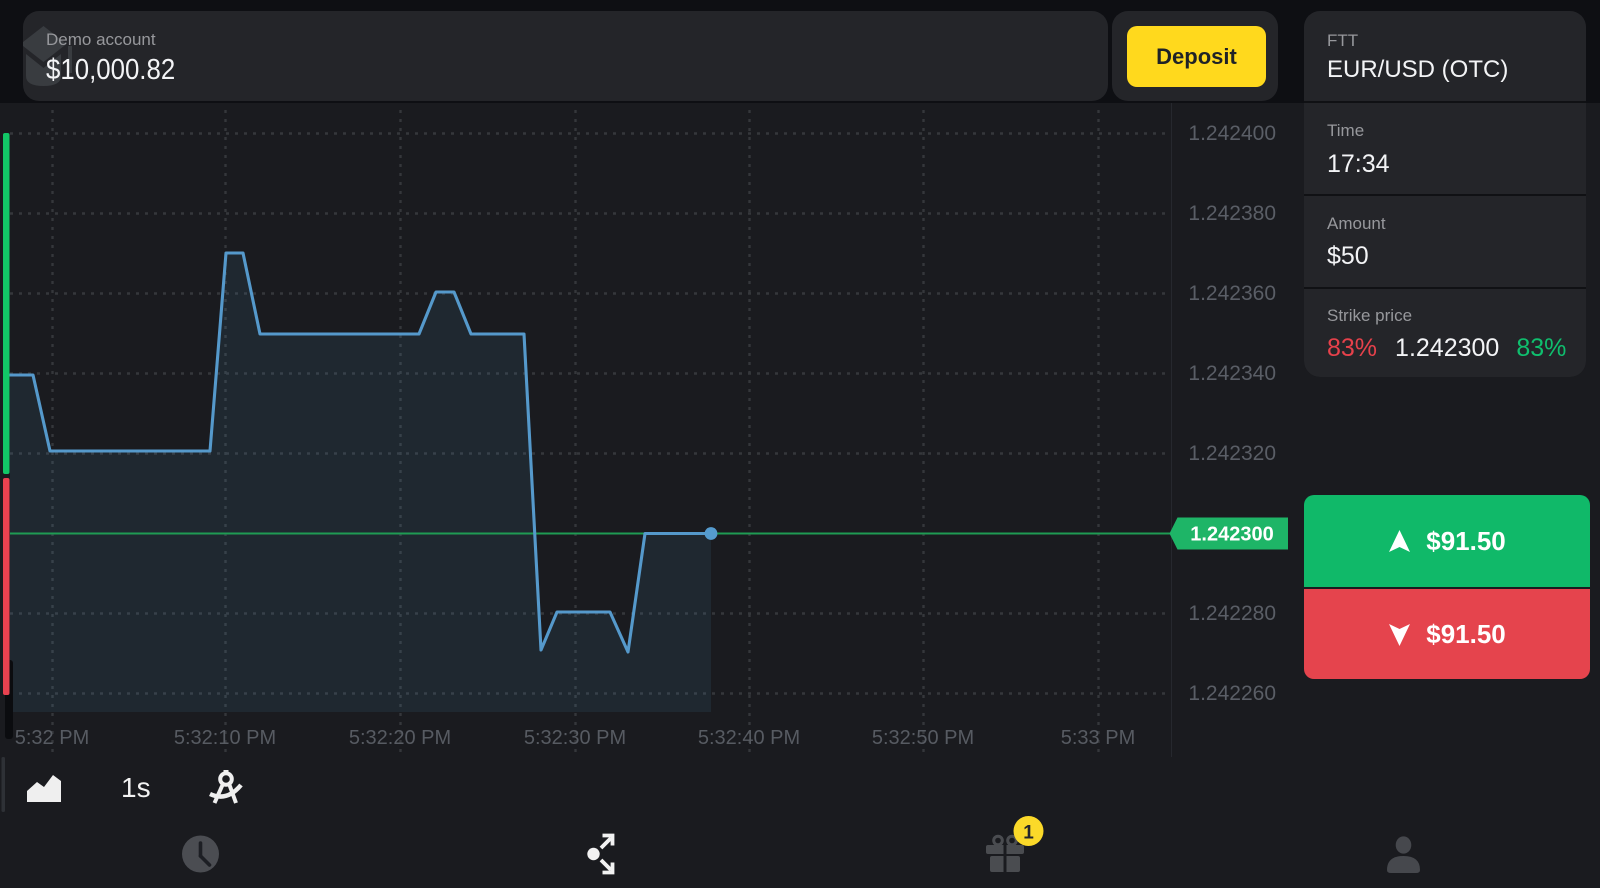 Image resolution: width=1600 pixels, height=888 pixels. I want to click on svg-text: 5:32:50 PM, so click(923, 738).